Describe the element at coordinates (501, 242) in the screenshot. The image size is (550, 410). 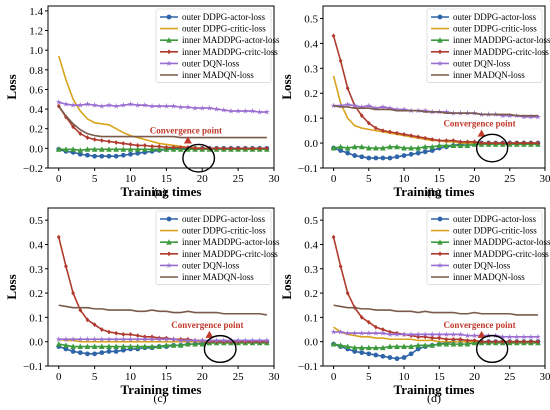
I see `legend-entry: inner MADDPG-actor-loss` at that location.